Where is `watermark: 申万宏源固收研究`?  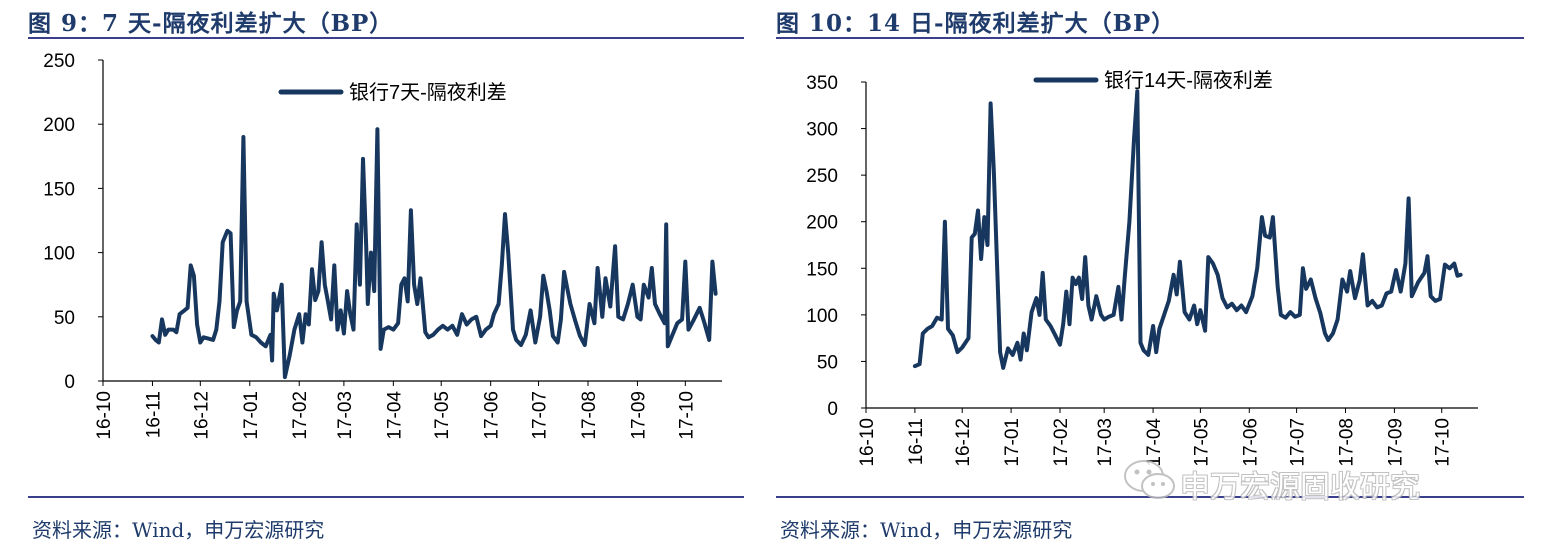 watermark: 申万宏源固收研究 is located at coordinates (1312, 480).